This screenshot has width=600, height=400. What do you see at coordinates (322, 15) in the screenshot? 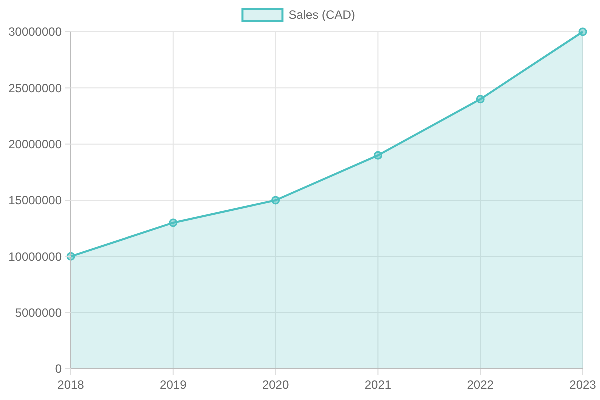
I see `legend-label: Sales (CAD)` at bounding box center [322, 15].